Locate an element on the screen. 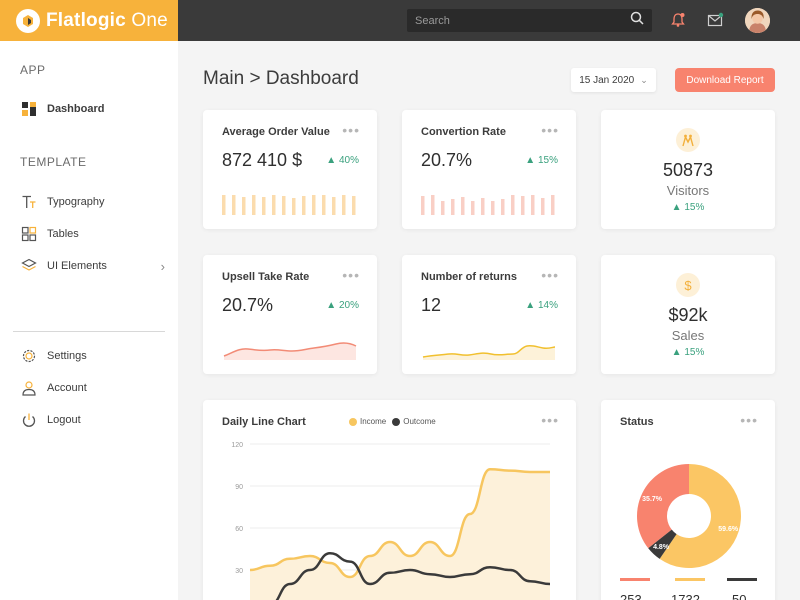 The height and width of the screenshot is (600, 800). card-average-order-value: Average Order Value ••• 872 410 $ ▲ 40% is located at coordinates (290, 169).